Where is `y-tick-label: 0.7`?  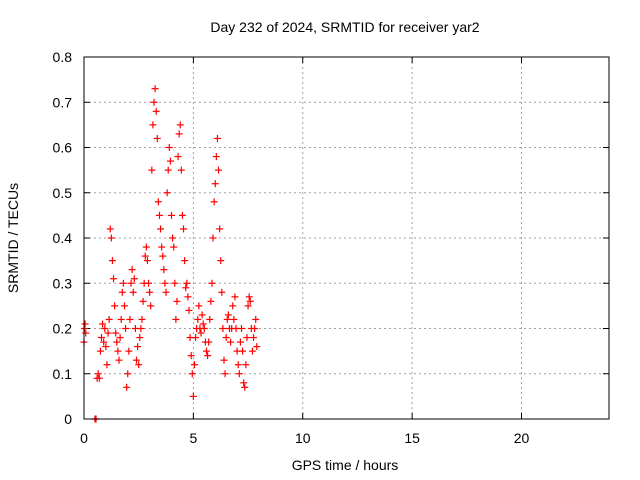
y-tick-label: 0.7 is located at coordinates (63, 102).